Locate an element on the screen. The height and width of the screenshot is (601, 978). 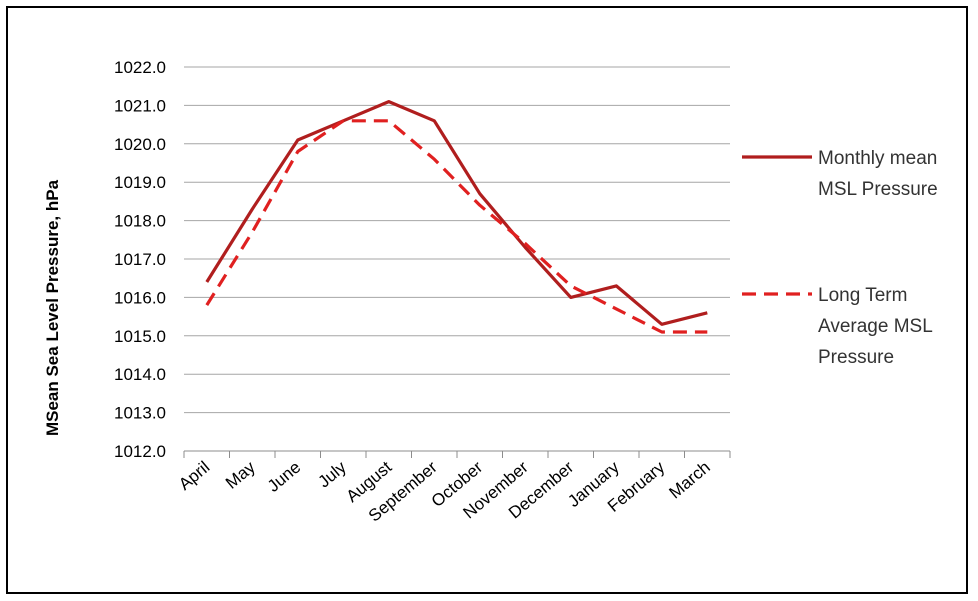
x-tick-label: April is located at coordinates (194, 476).